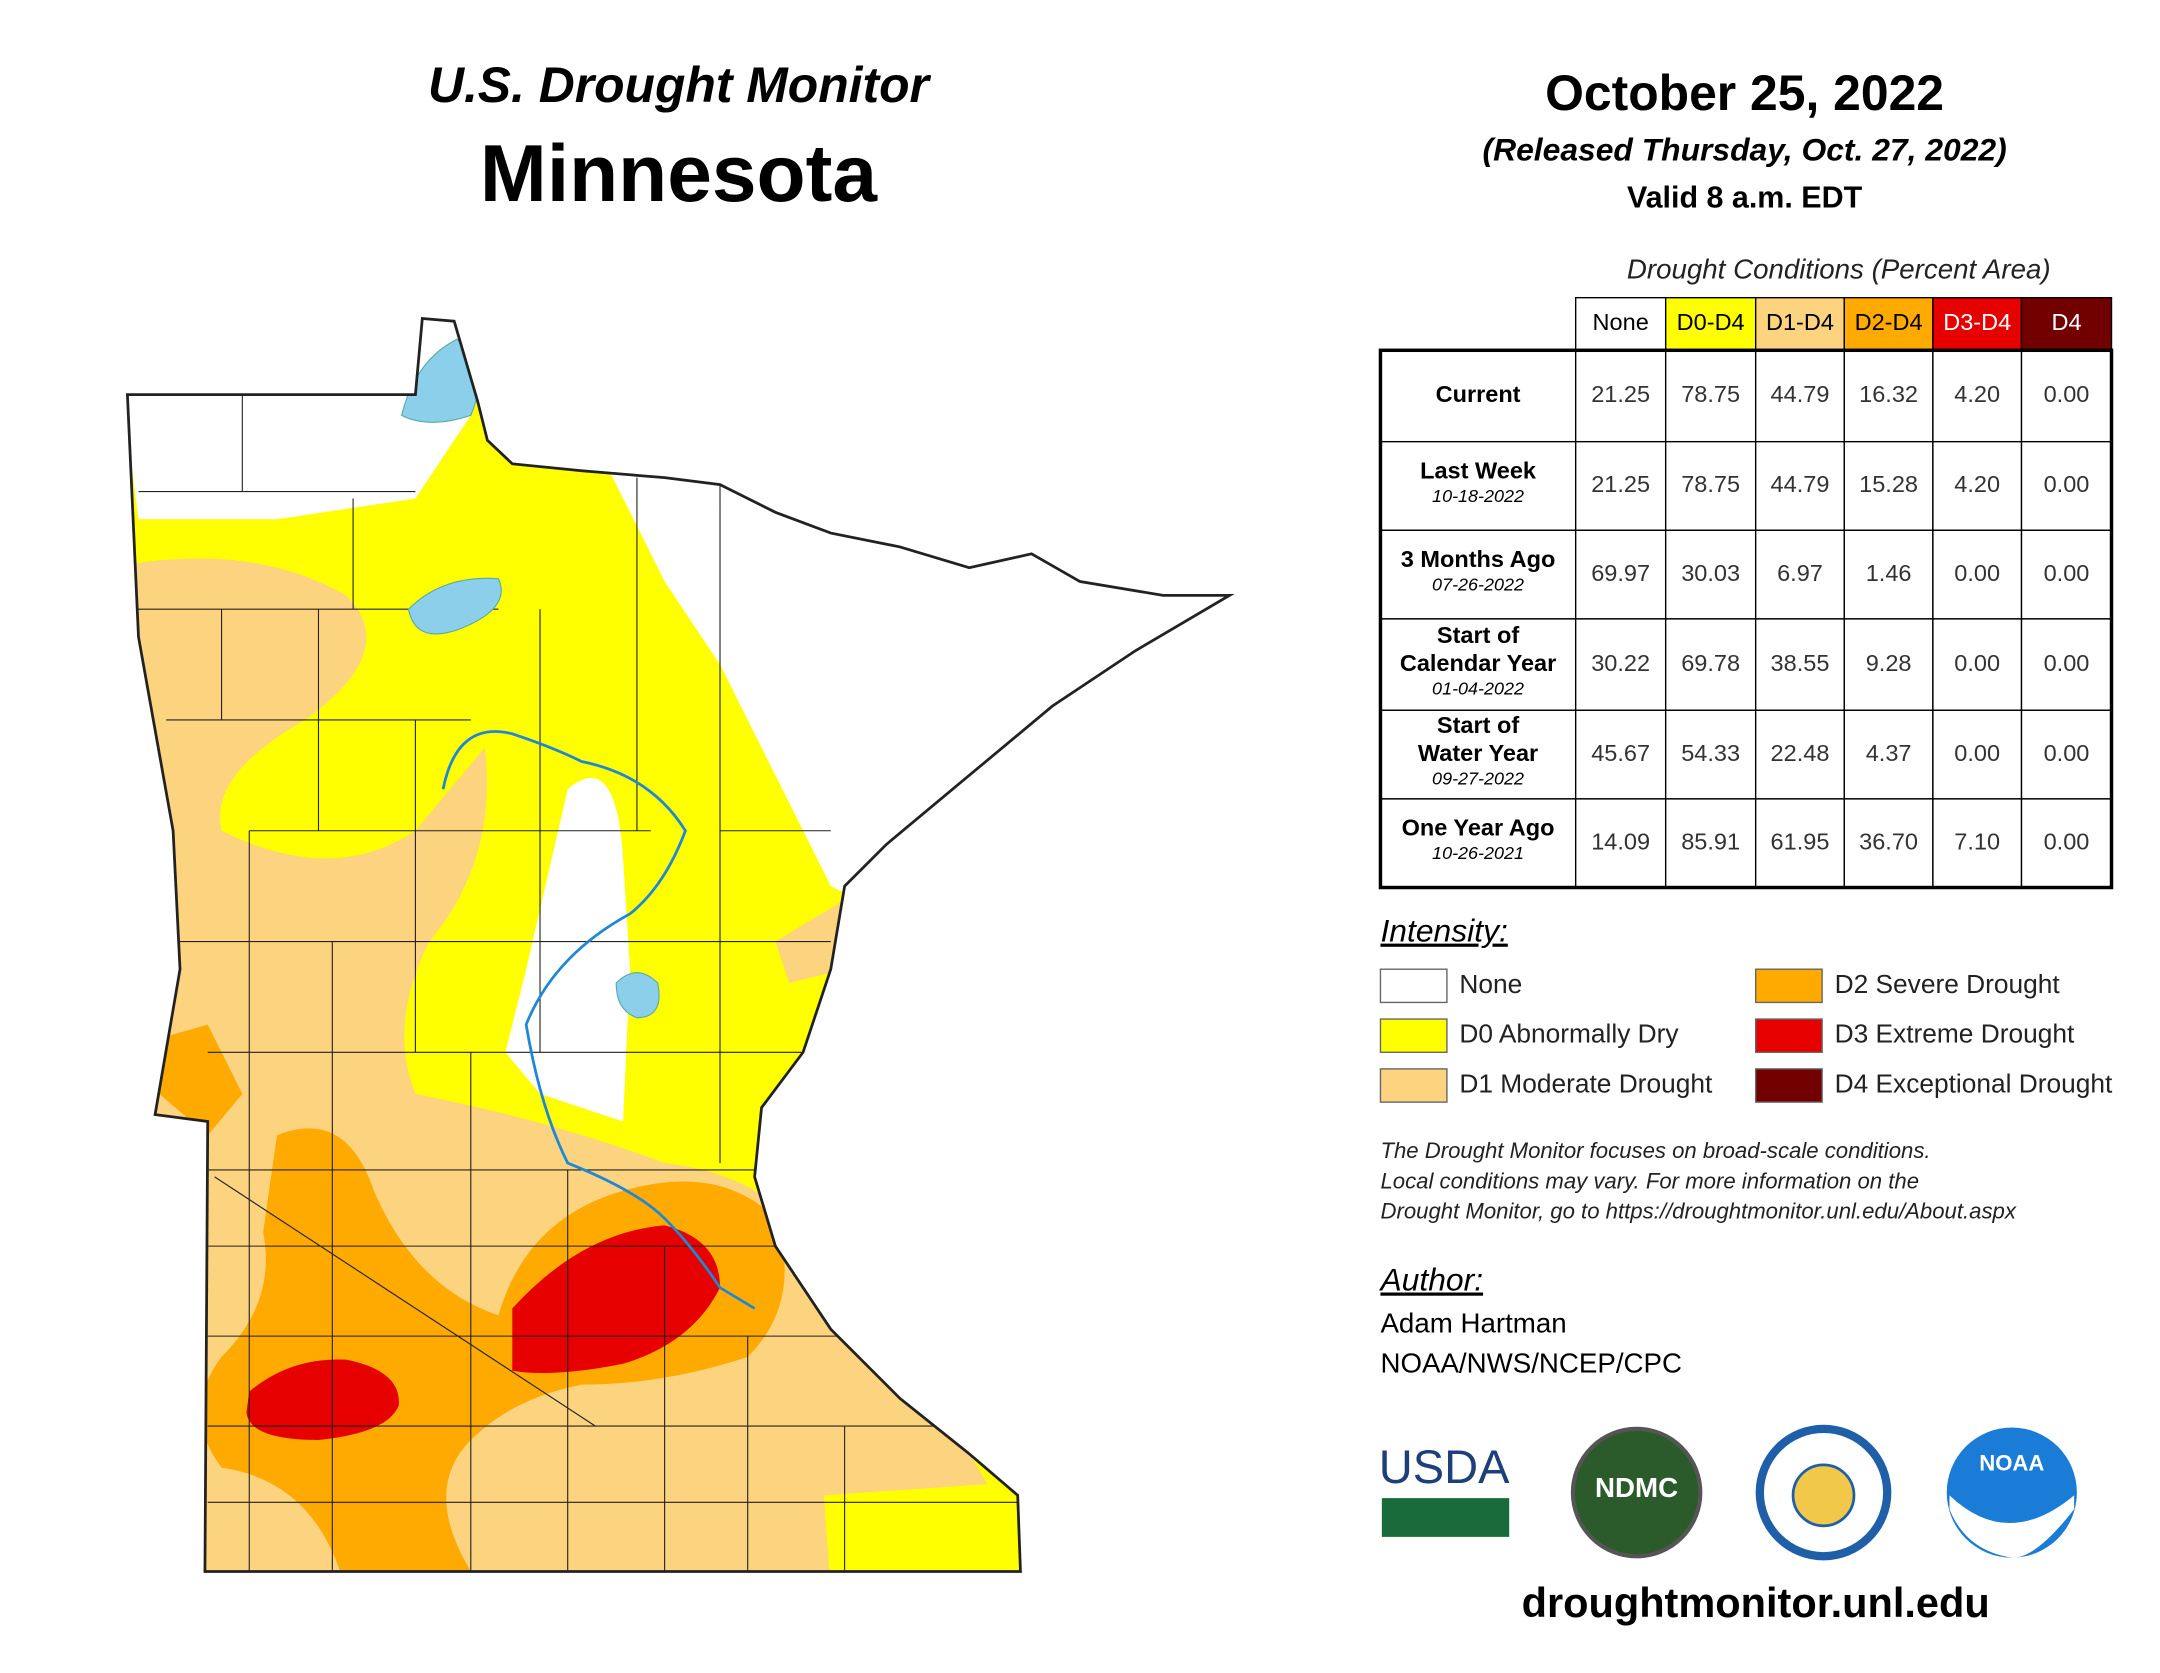 The height and width of the screenshot is (1673, 2160). I want to click on row-date: 09-27-2022, so click(1478, 778).